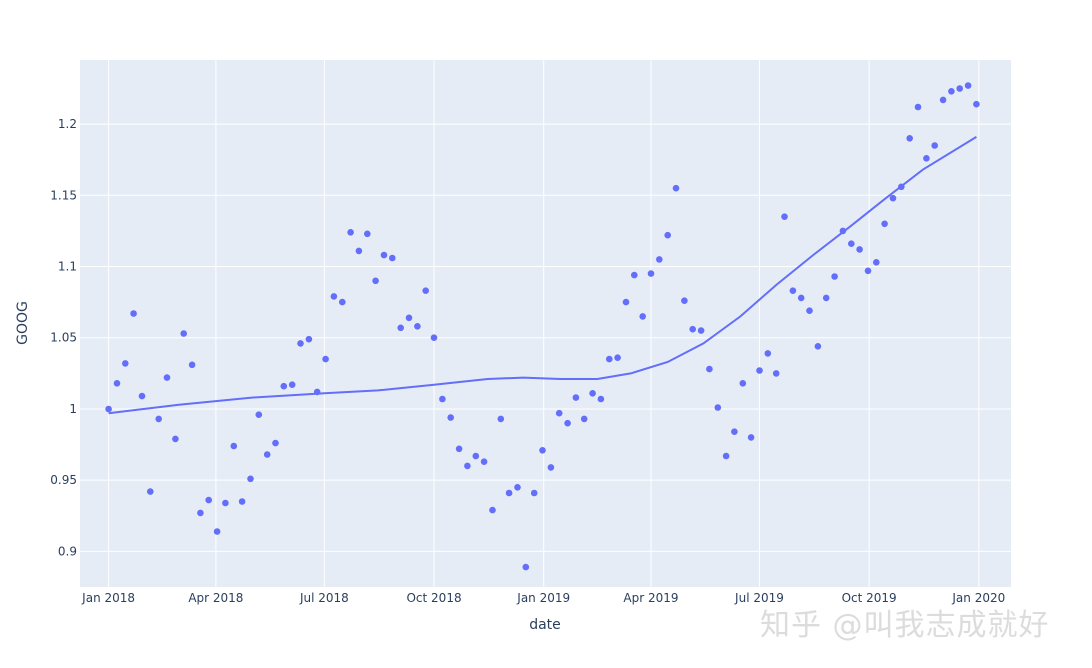 This screenshot has width=1092, height=668. Describe the element at coordinates (215, 598) in the screenshot. I see `x-tick-label: Apr 2018` at that location.